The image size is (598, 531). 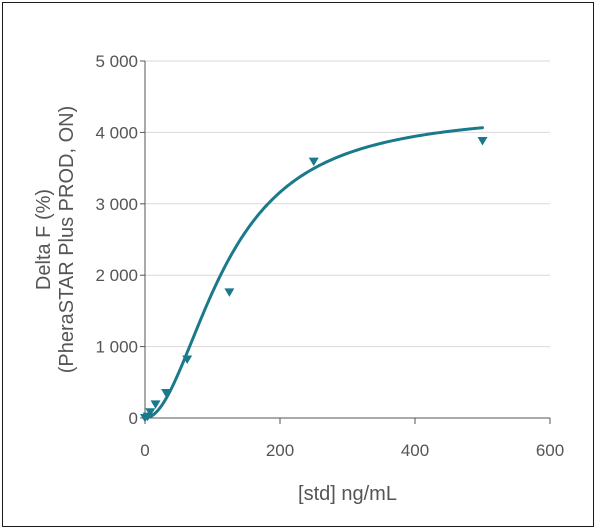 I want to click on x-tick-label-0: 0, so click(x=144, y=450).